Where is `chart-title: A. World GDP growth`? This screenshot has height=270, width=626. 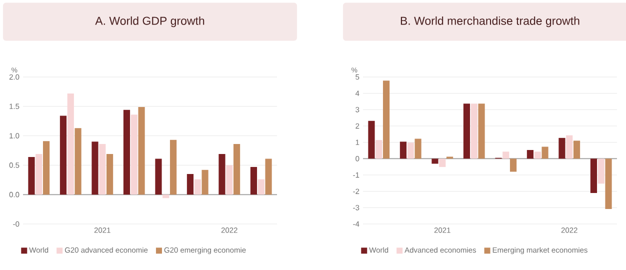
chart-title: A. World GDP growth is located at coordinates (149, 22).